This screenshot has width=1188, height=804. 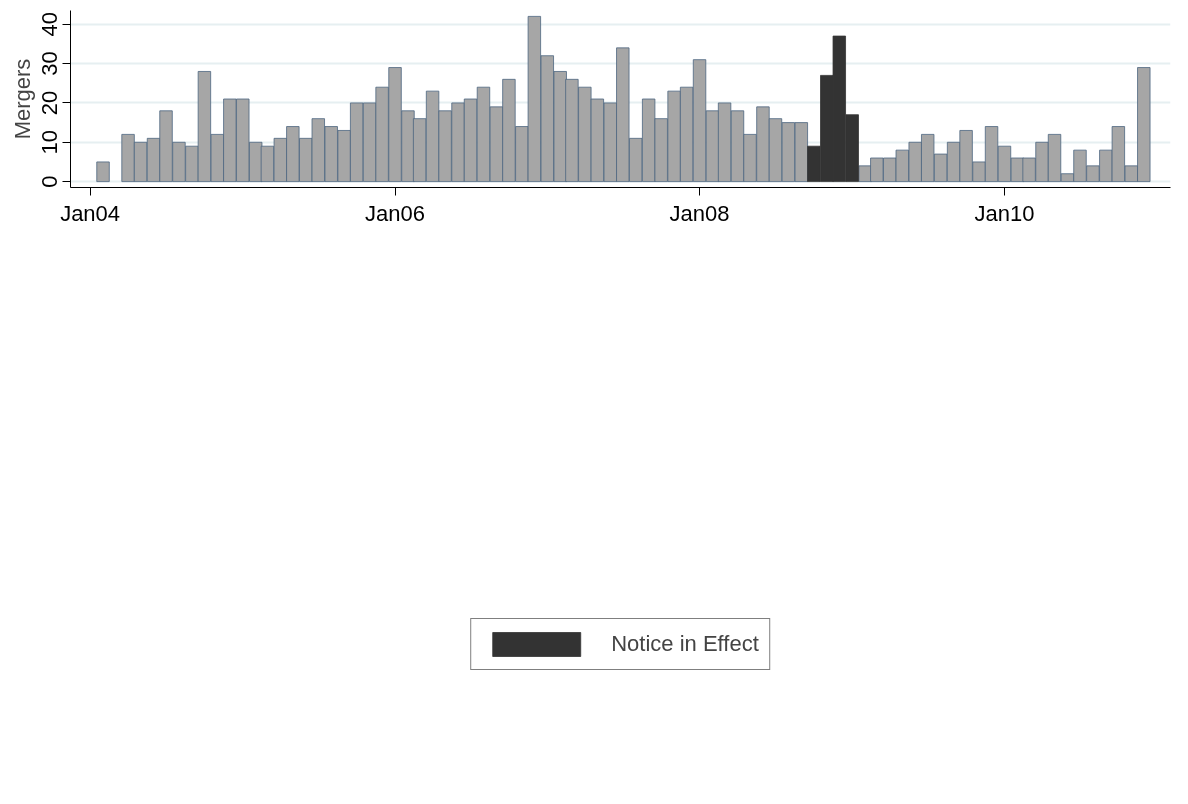 What do you see at coordinates (50, 24) in the screenshot?
I see `y-tick-label: 40` at bounding box center [50, 24].